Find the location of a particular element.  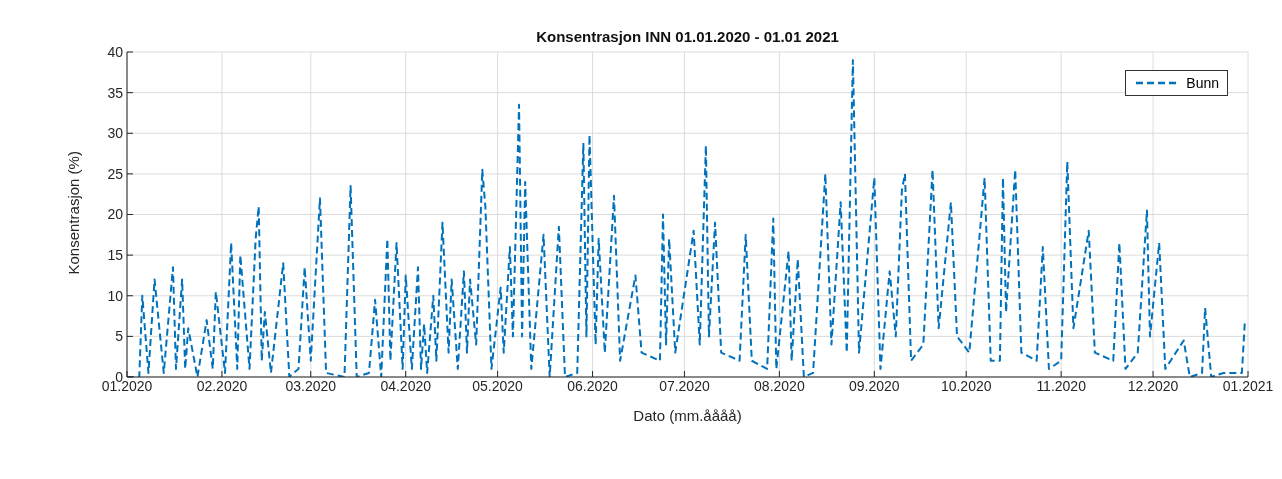

y-tick-label: 20 is located at coordinates (115, 214).